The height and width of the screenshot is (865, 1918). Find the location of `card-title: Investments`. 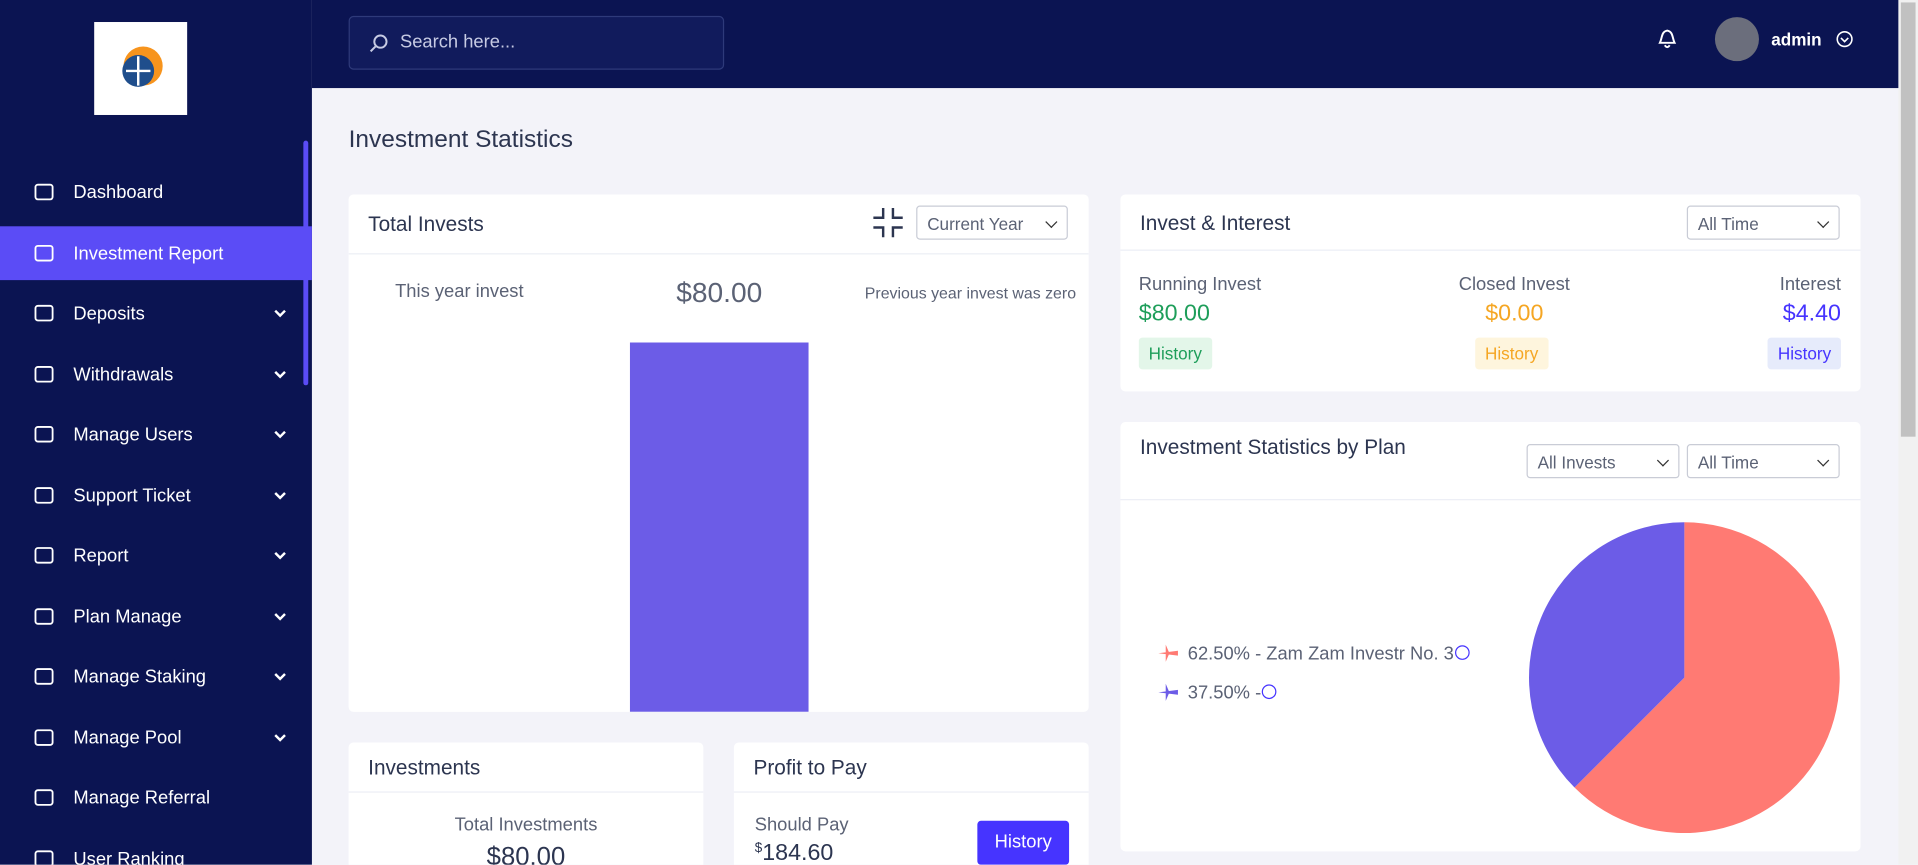

card-title: Investments is located at coordinates (424, 767).